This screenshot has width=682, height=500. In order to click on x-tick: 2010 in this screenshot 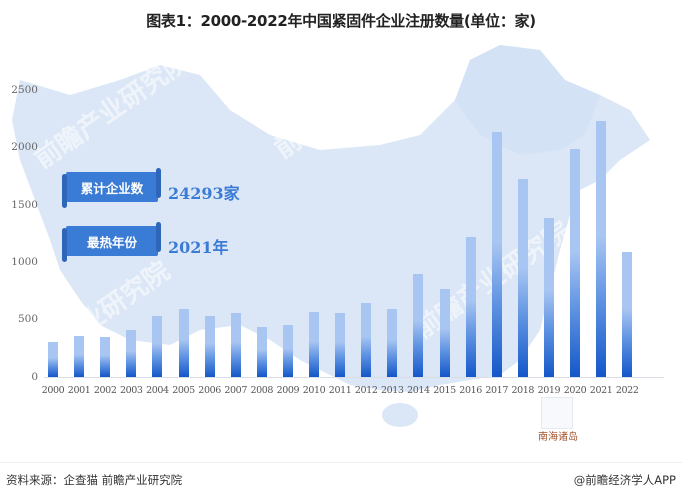, I will do `click(314, 390)`.